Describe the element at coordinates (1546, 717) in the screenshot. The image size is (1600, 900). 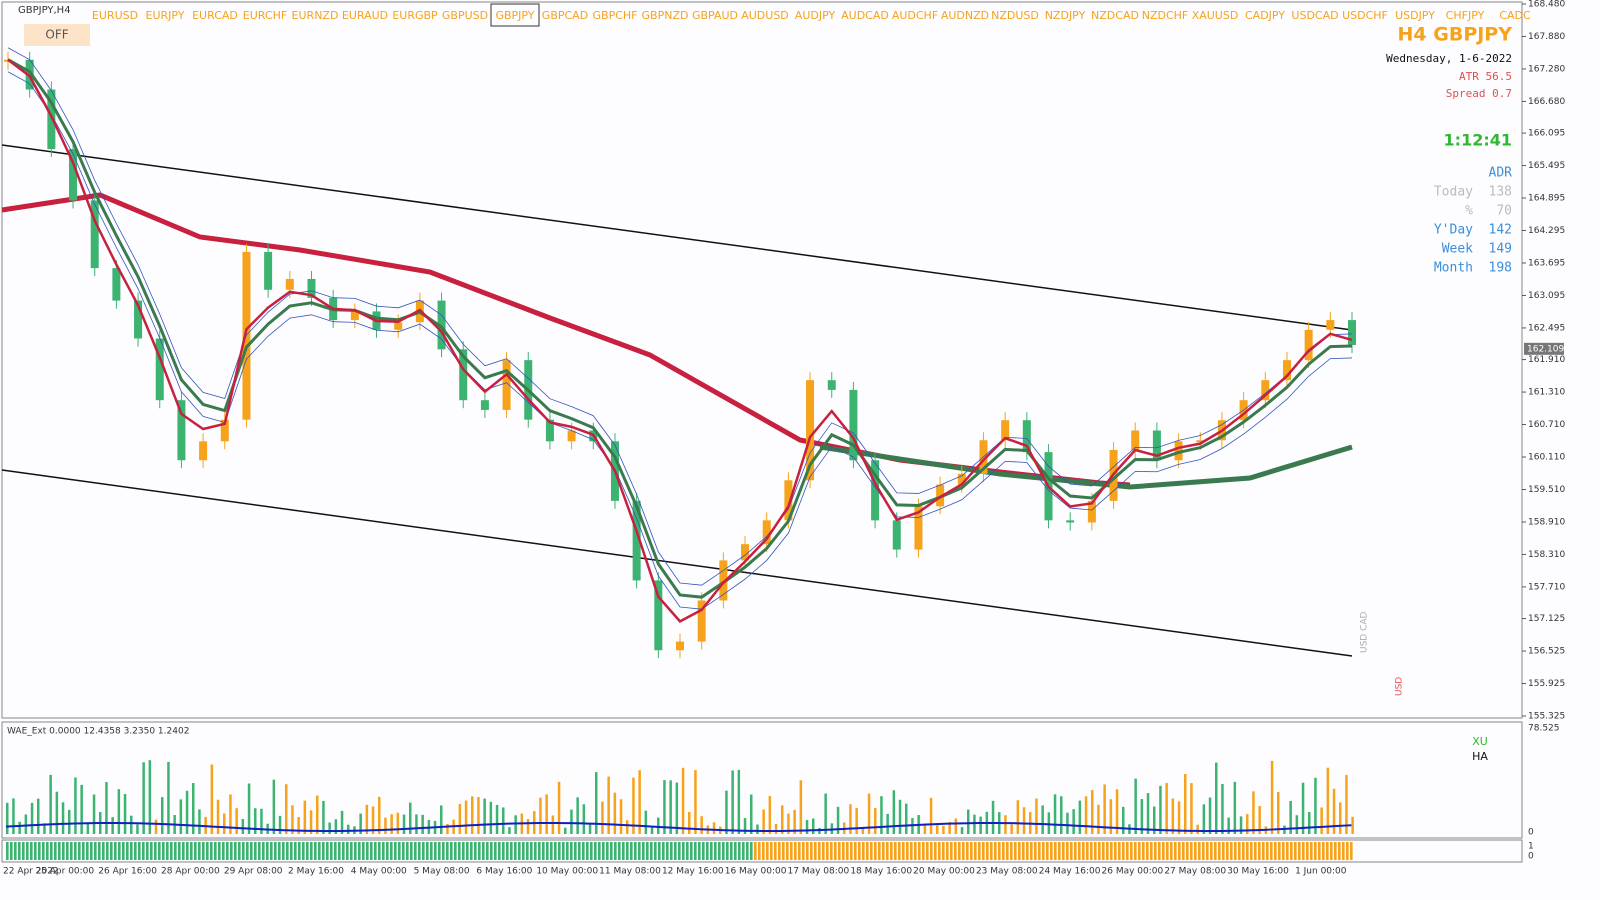
I see `y-tick-label: 155.325` at that location.